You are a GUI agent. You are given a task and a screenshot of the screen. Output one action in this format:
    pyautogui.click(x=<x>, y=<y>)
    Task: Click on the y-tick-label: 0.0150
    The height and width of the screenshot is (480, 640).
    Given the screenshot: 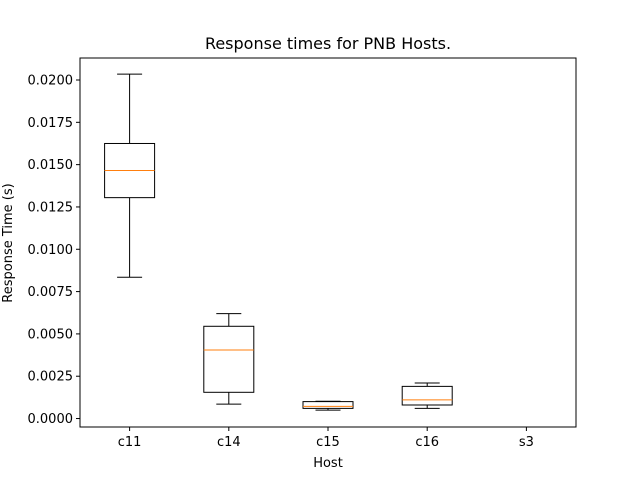 What is the action you would take?
    pyautogui.click(x=51, y=165)
    